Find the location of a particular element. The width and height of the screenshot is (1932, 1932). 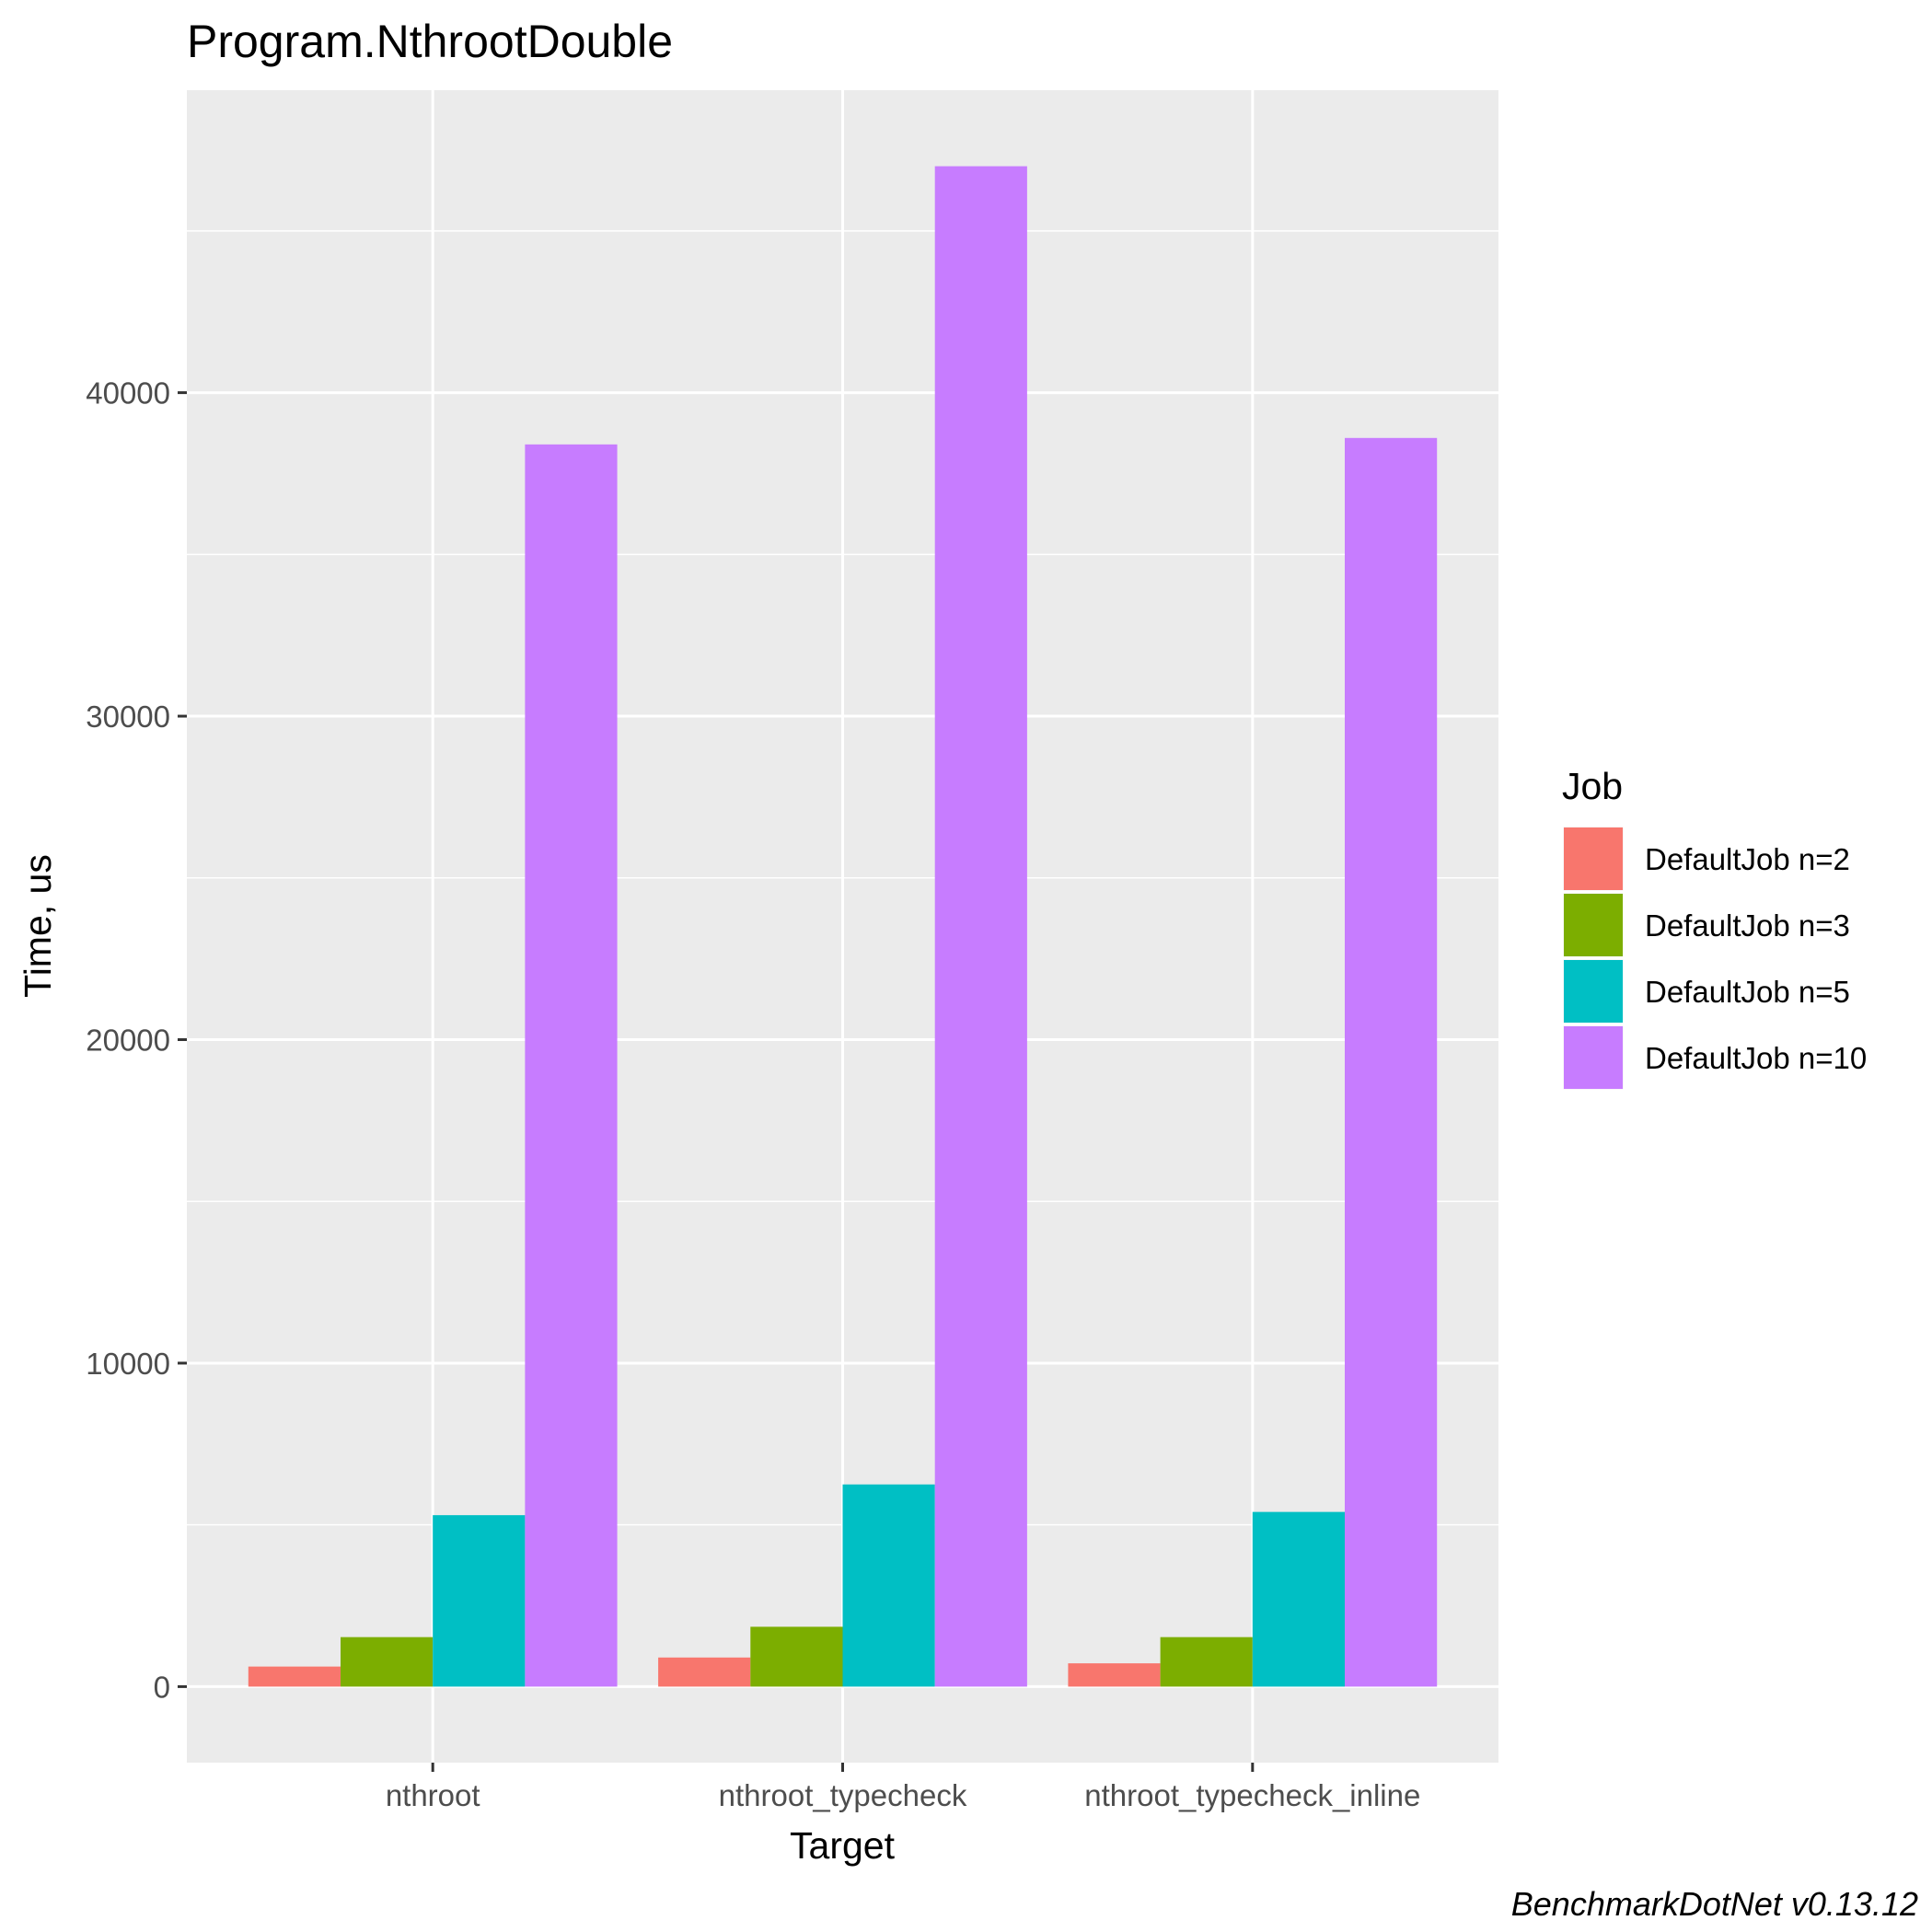

x-axis-title: Target is located at coordinates (843, 1846).